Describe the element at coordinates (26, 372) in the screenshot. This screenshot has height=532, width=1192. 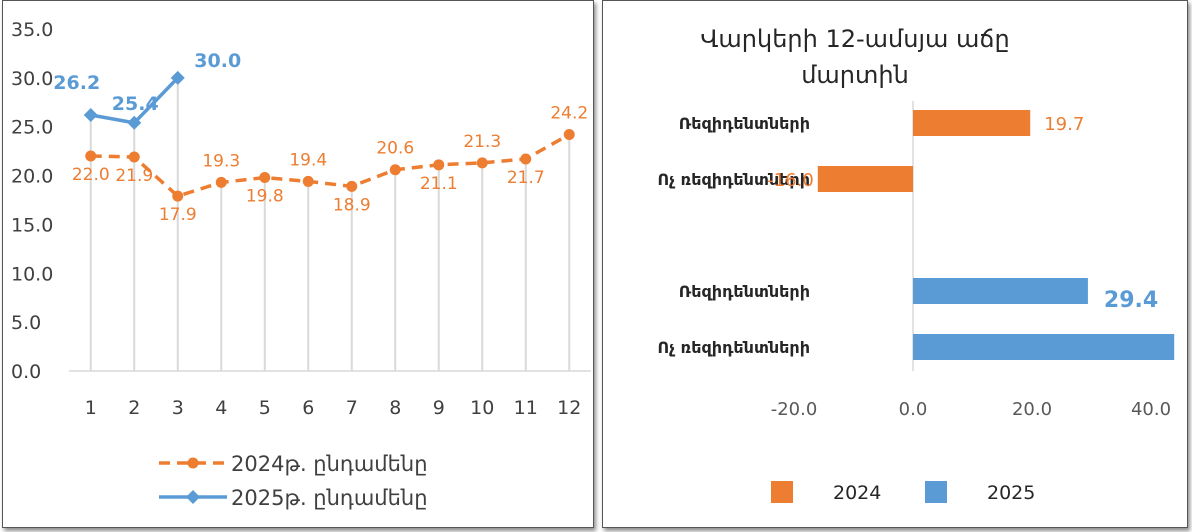
I see `y-tick-label: 0.0` at that location.